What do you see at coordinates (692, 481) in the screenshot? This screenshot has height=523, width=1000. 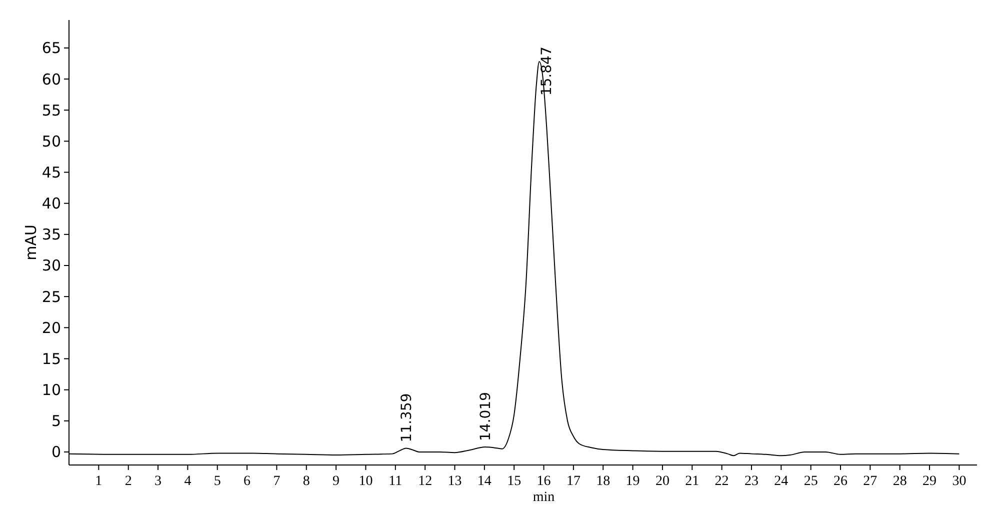 I see `x-tick-label: 21` at bounding box center [692, 481].